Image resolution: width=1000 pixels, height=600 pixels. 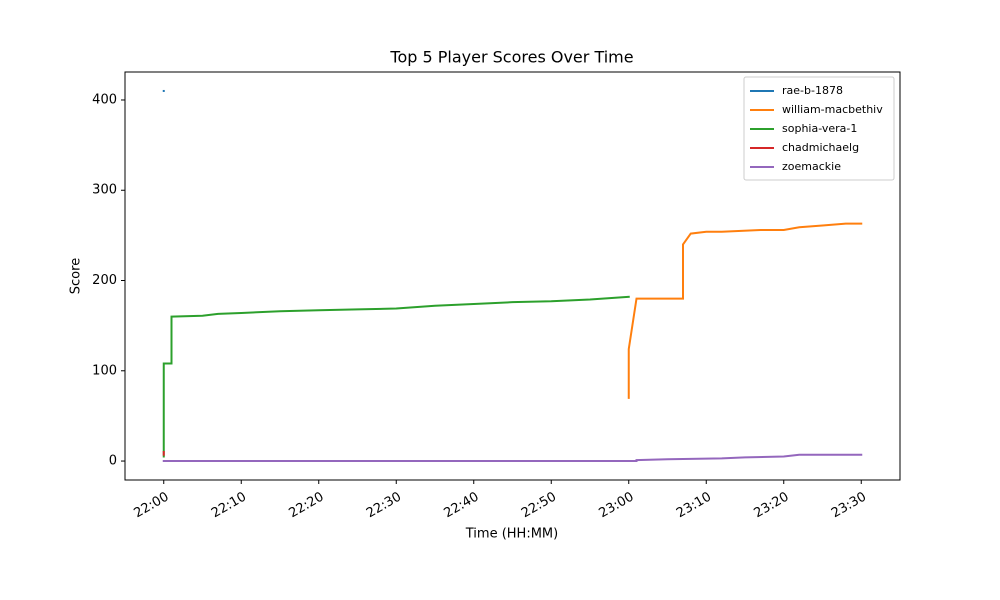 I want to click on x-tick-label: 22:50, so click(x=539, y=506).